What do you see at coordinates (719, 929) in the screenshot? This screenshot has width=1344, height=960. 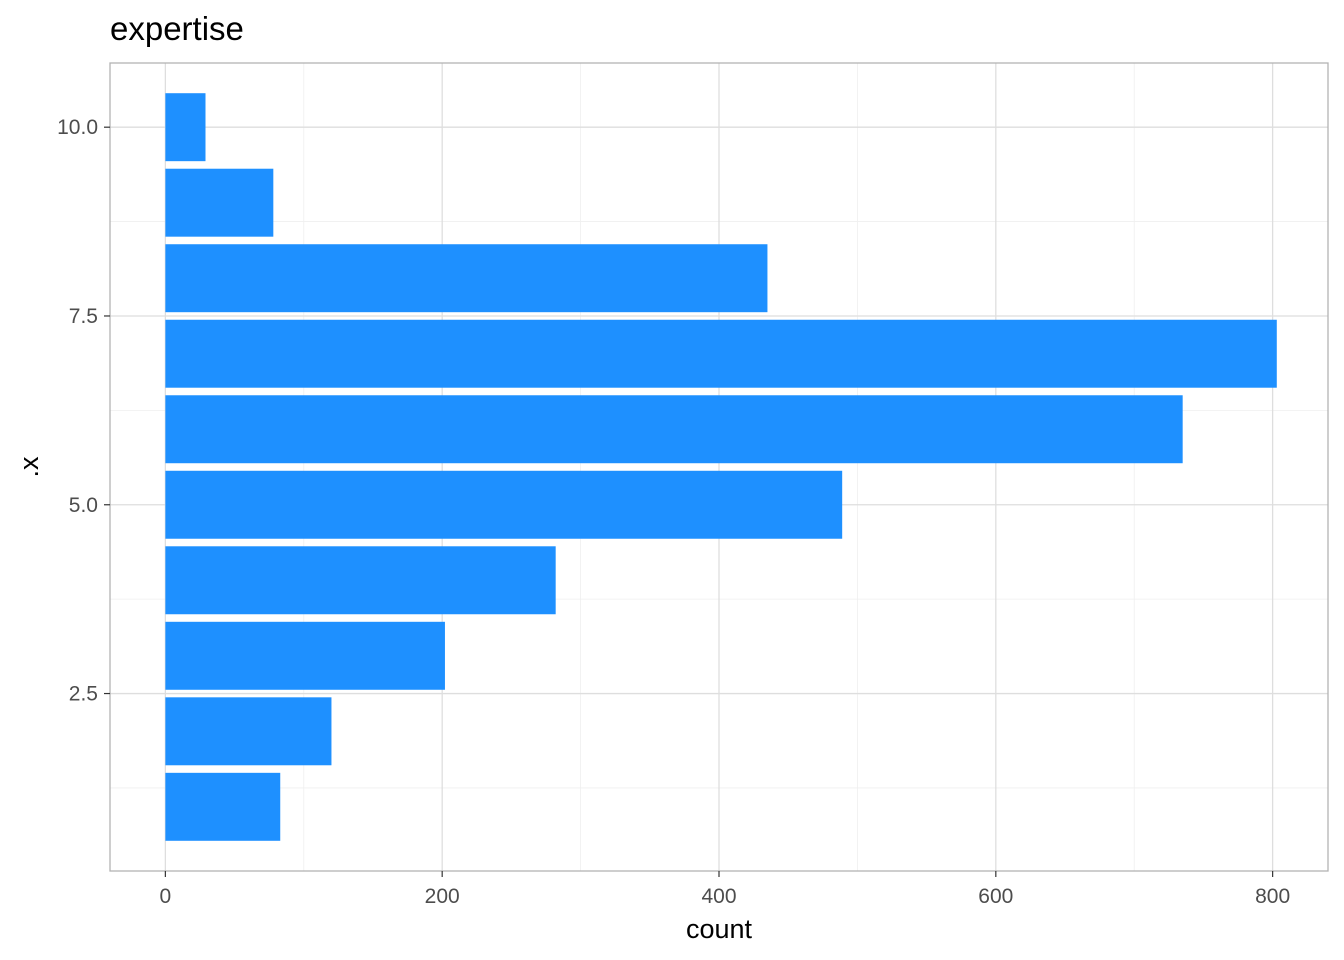 I see `x-axis-title: count` at bounding box center [719, 929].